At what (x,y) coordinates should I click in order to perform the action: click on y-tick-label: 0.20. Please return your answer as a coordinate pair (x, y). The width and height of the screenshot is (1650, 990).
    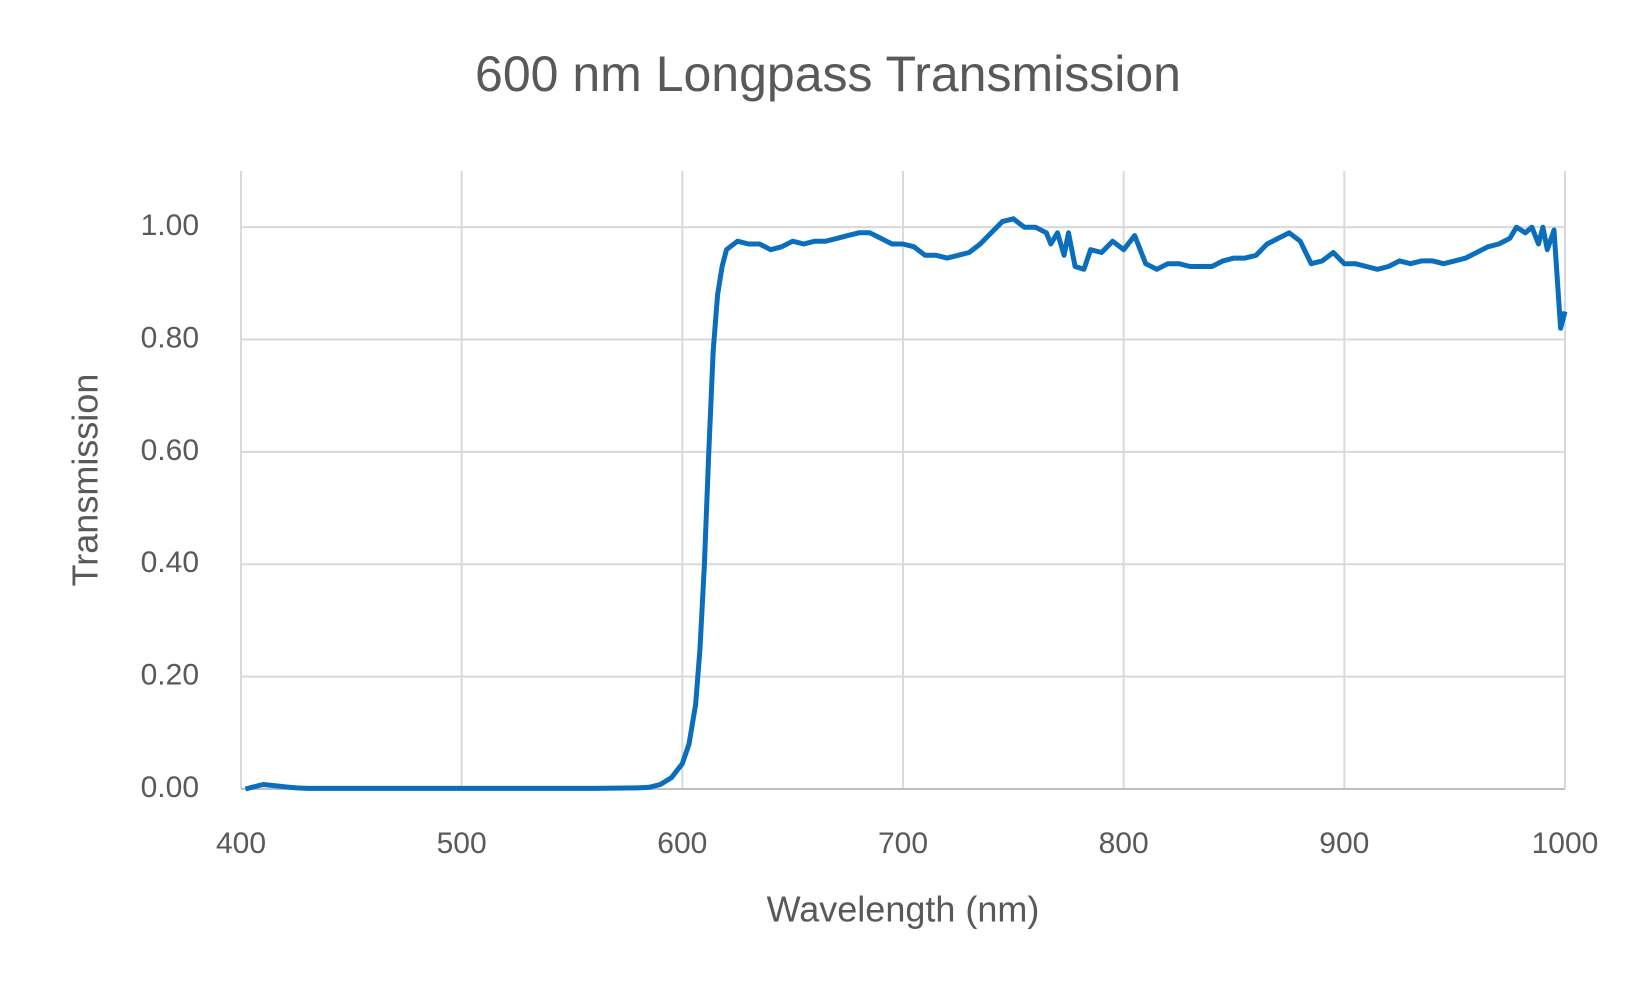
    Looking at the image, I should click on (170, 675).